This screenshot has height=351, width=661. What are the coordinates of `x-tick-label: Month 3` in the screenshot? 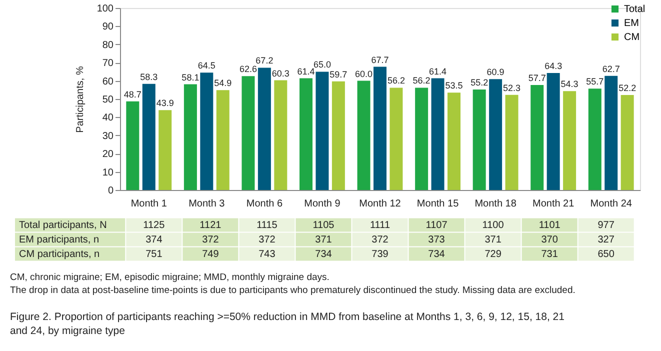 It's located at (207, 204).